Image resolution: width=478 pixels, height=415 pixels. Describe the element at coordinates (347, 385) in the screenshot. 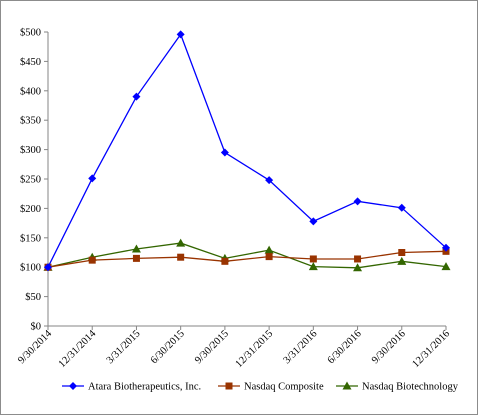

I see `legend-marker-nasdaq-biotechnology` at that location.